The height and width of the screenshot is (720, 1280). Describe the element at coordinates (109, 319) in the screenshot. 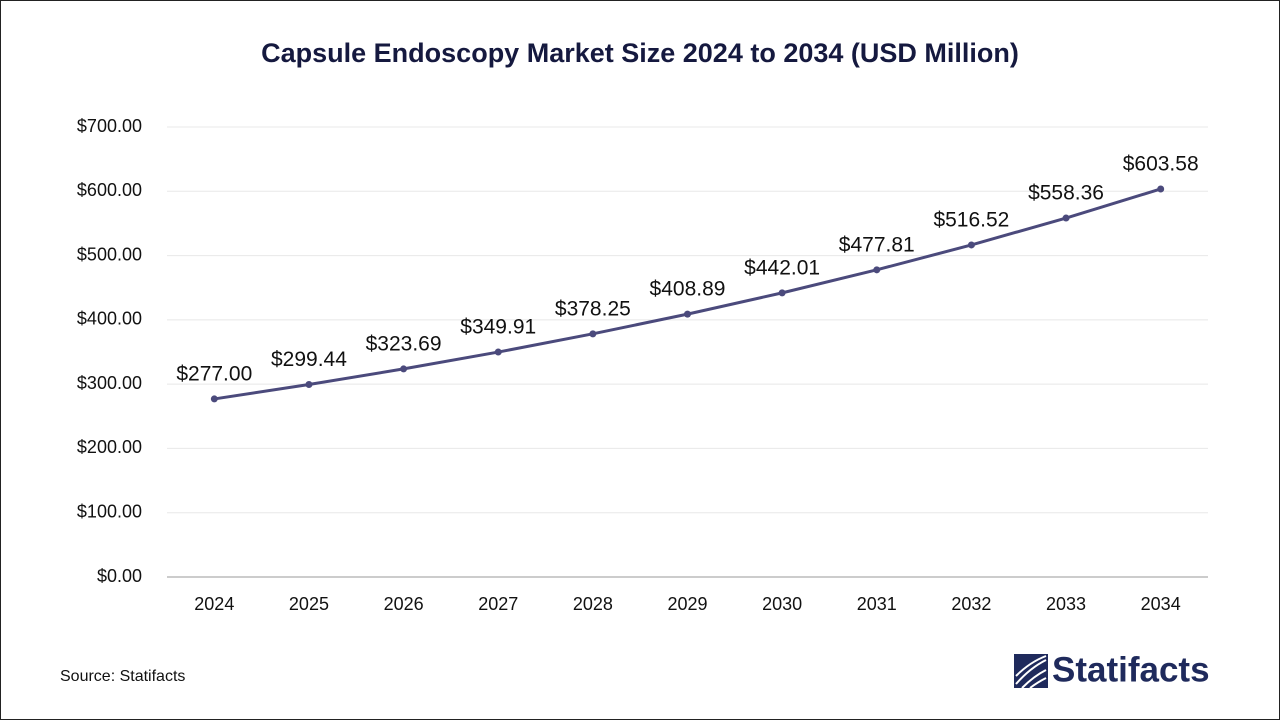

I see `y-tick-label: $400.00` at that location.